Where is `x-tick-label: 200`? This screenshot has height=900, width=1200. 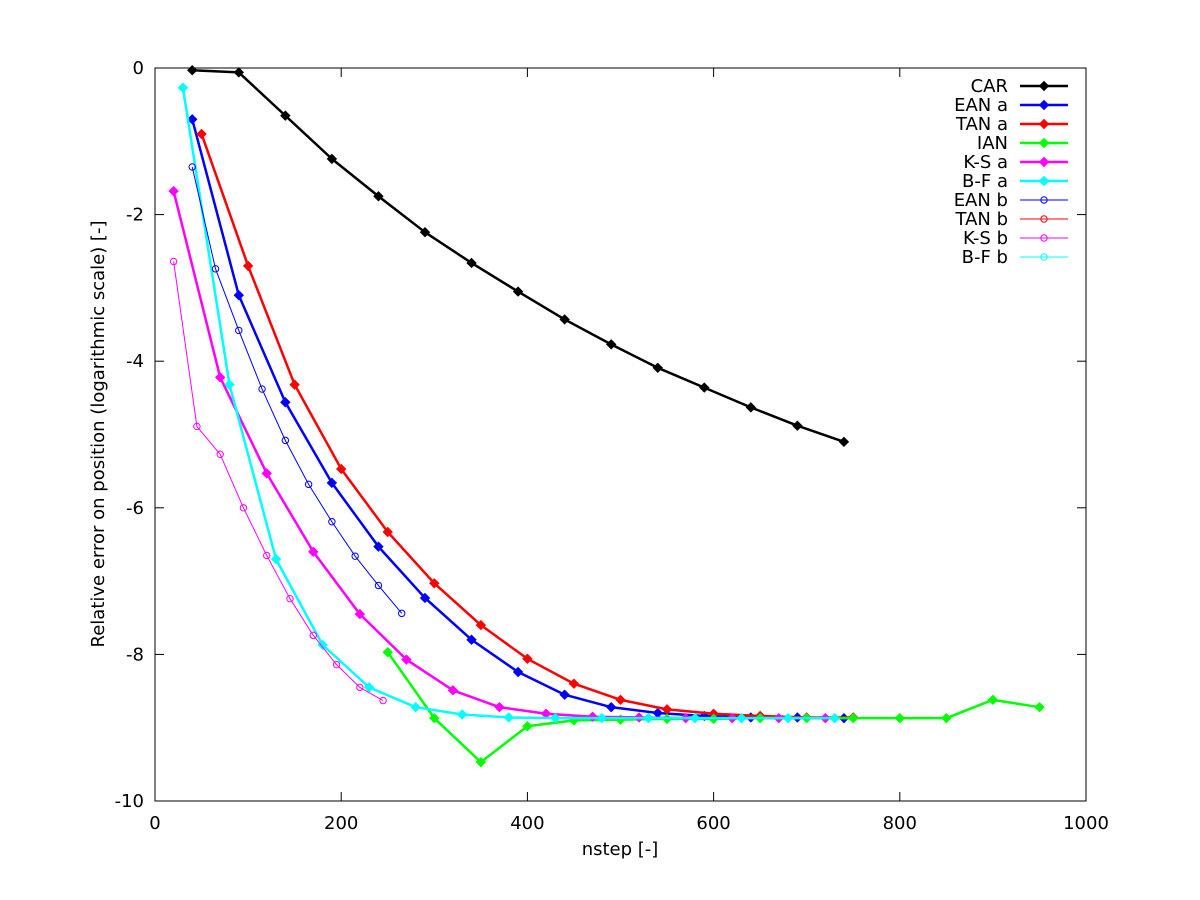
x-tick-label: 200 is located at coordinates (341, 823).